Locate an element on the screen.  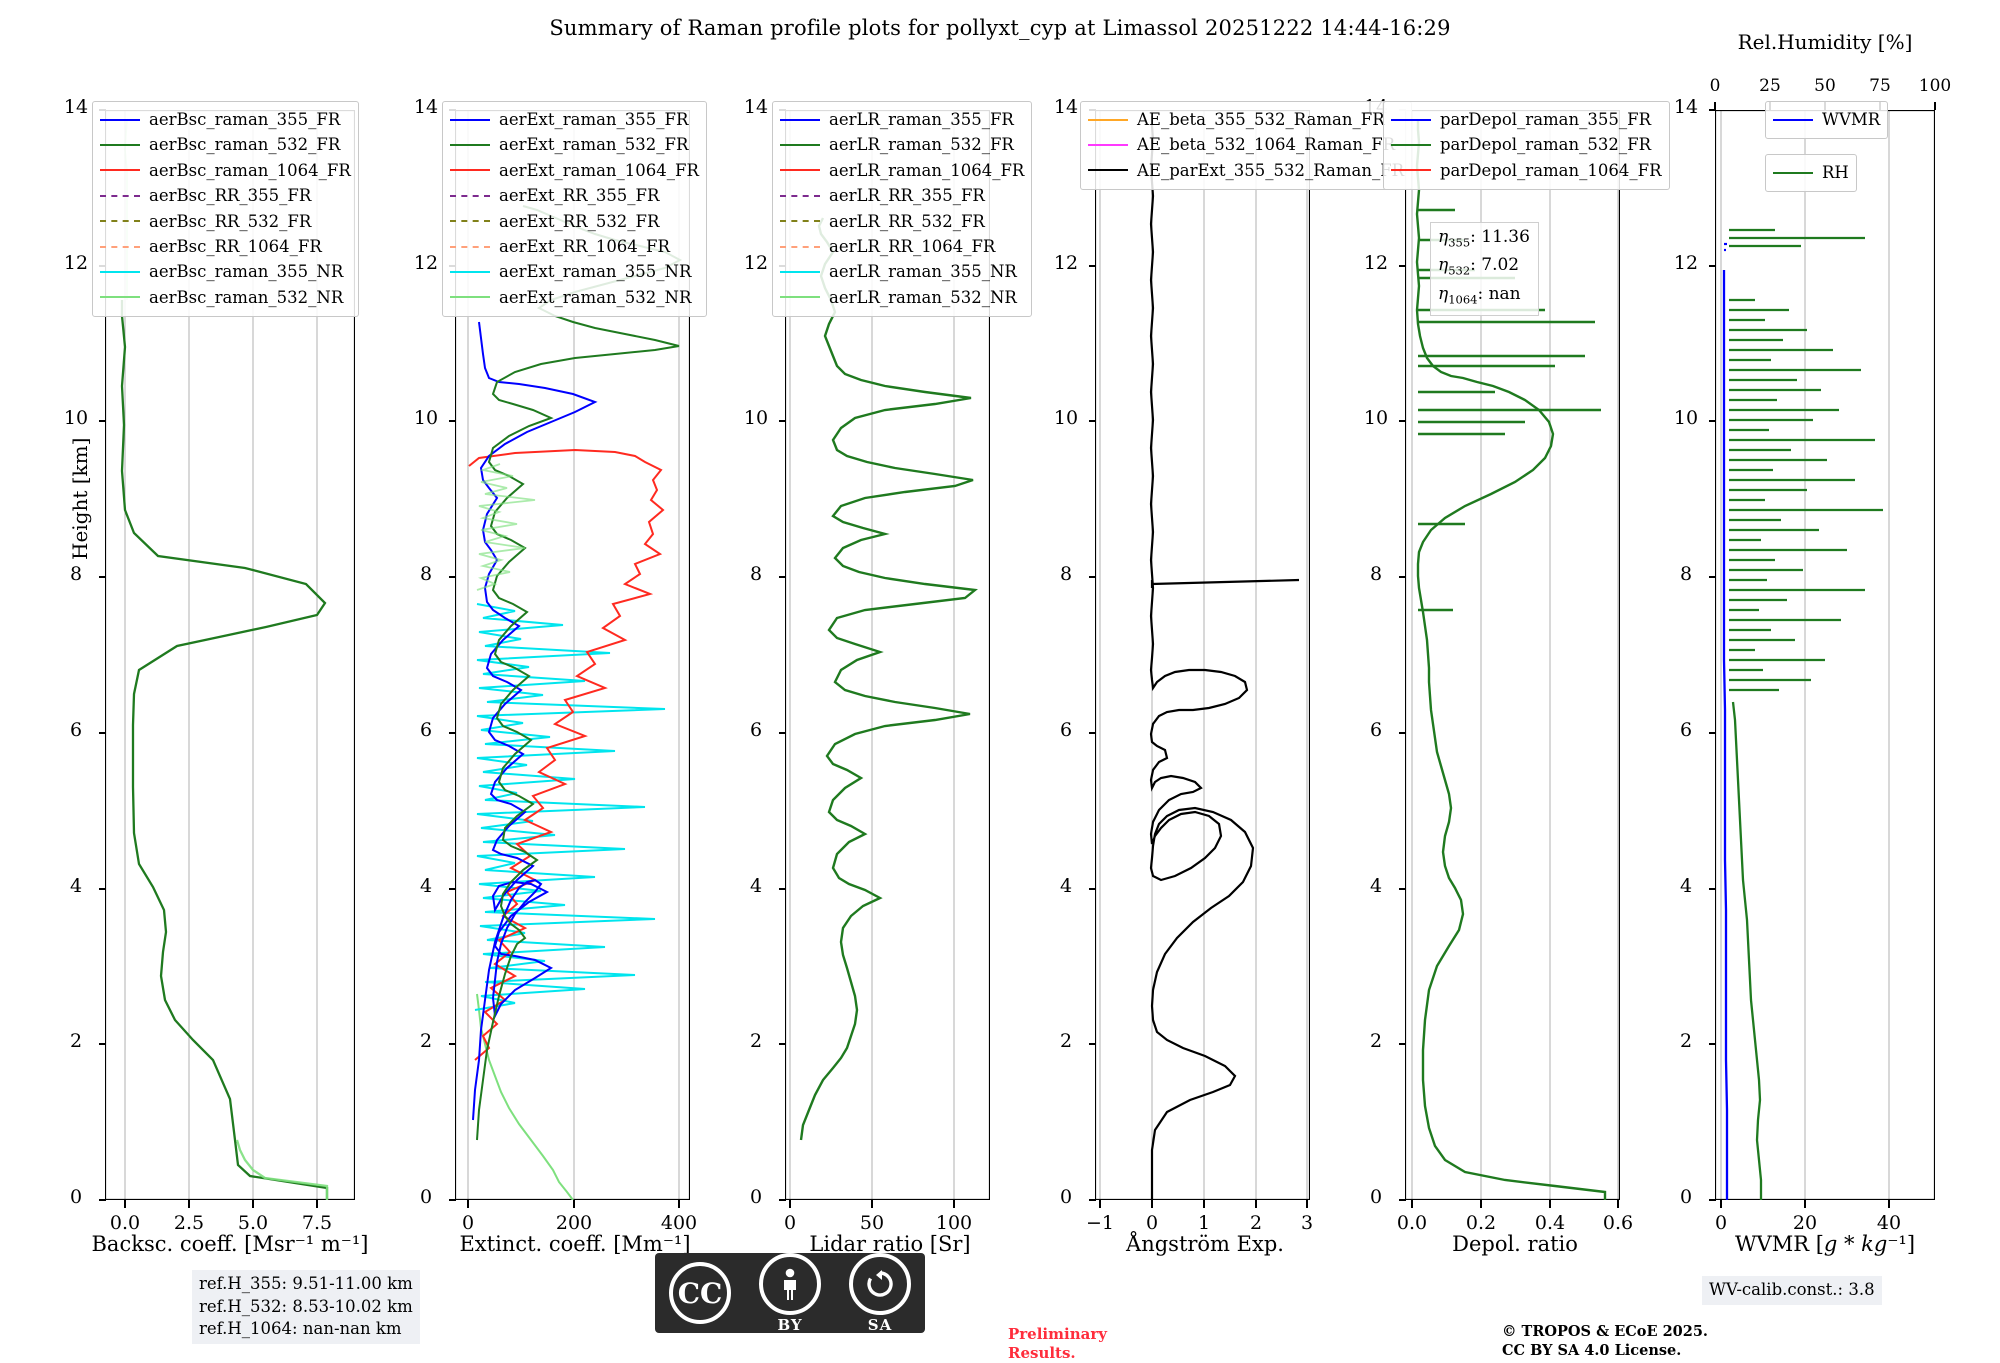
legend-item-aerext_raman_1064_fr: aerExt_raman_1064_FR is located at coordinates (574, 170).